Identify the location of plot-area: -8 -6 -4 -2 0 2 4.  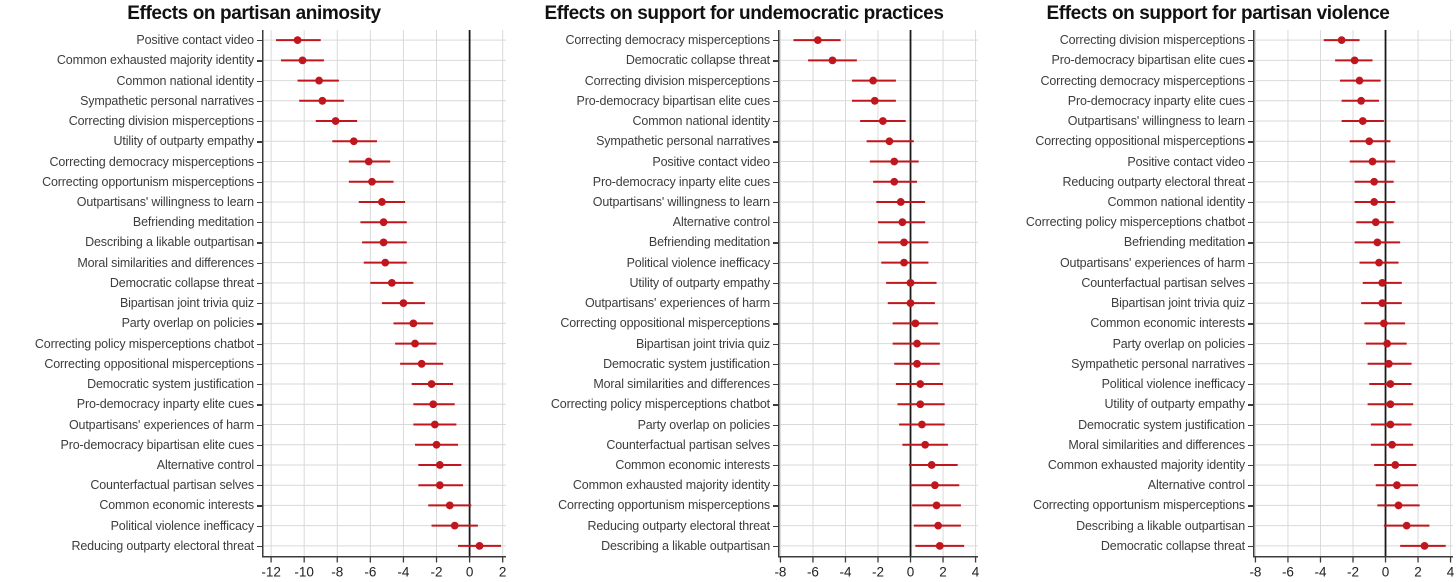
(1352, 305).